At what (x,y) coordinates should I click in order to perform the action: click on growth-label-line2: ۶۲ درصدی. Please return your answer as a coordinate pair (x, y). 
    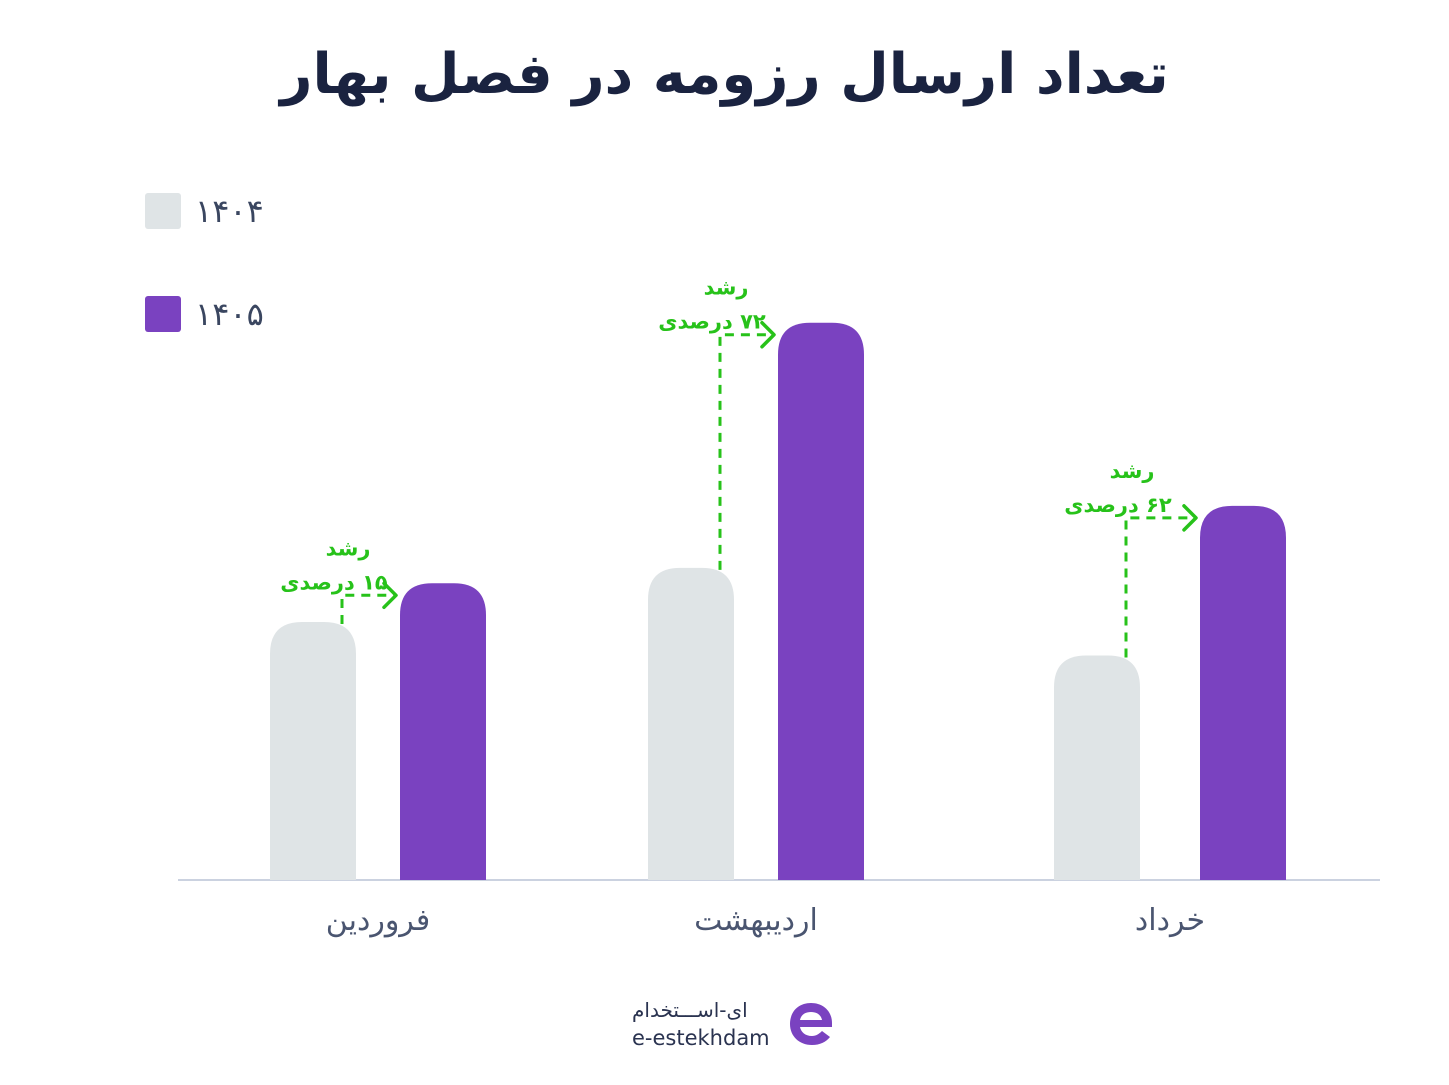
    Looking at the image, I should click on (1118, 505).